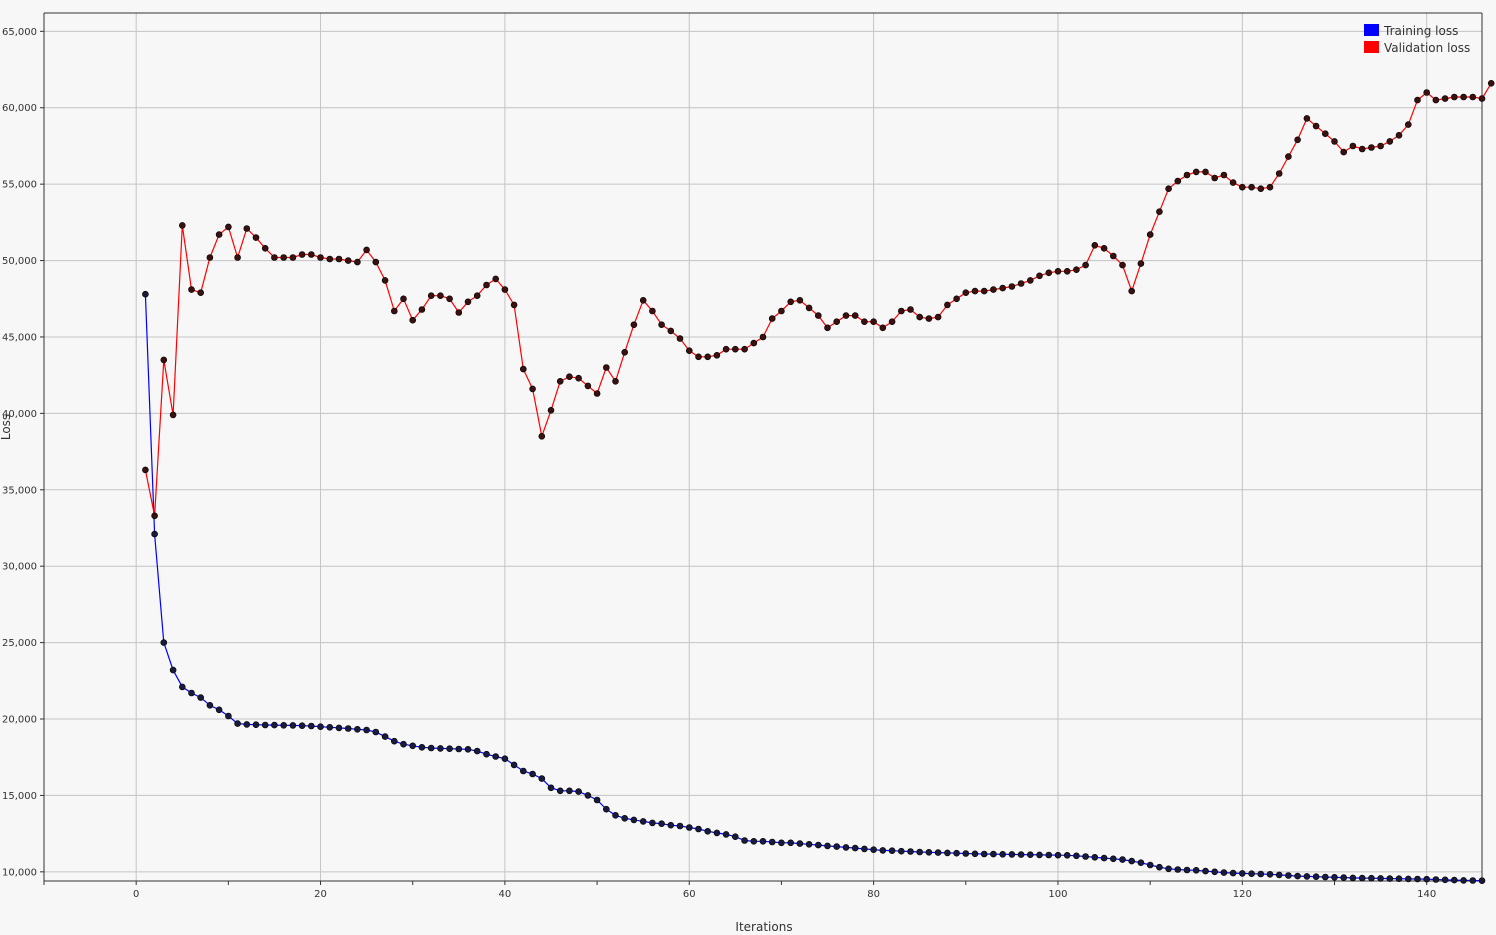 The height and width of the screenshot is (935, 1496). Describe the element at coordinates (19, 490) in the screenshot. I see `y-tick-label: 35,000` at that location.